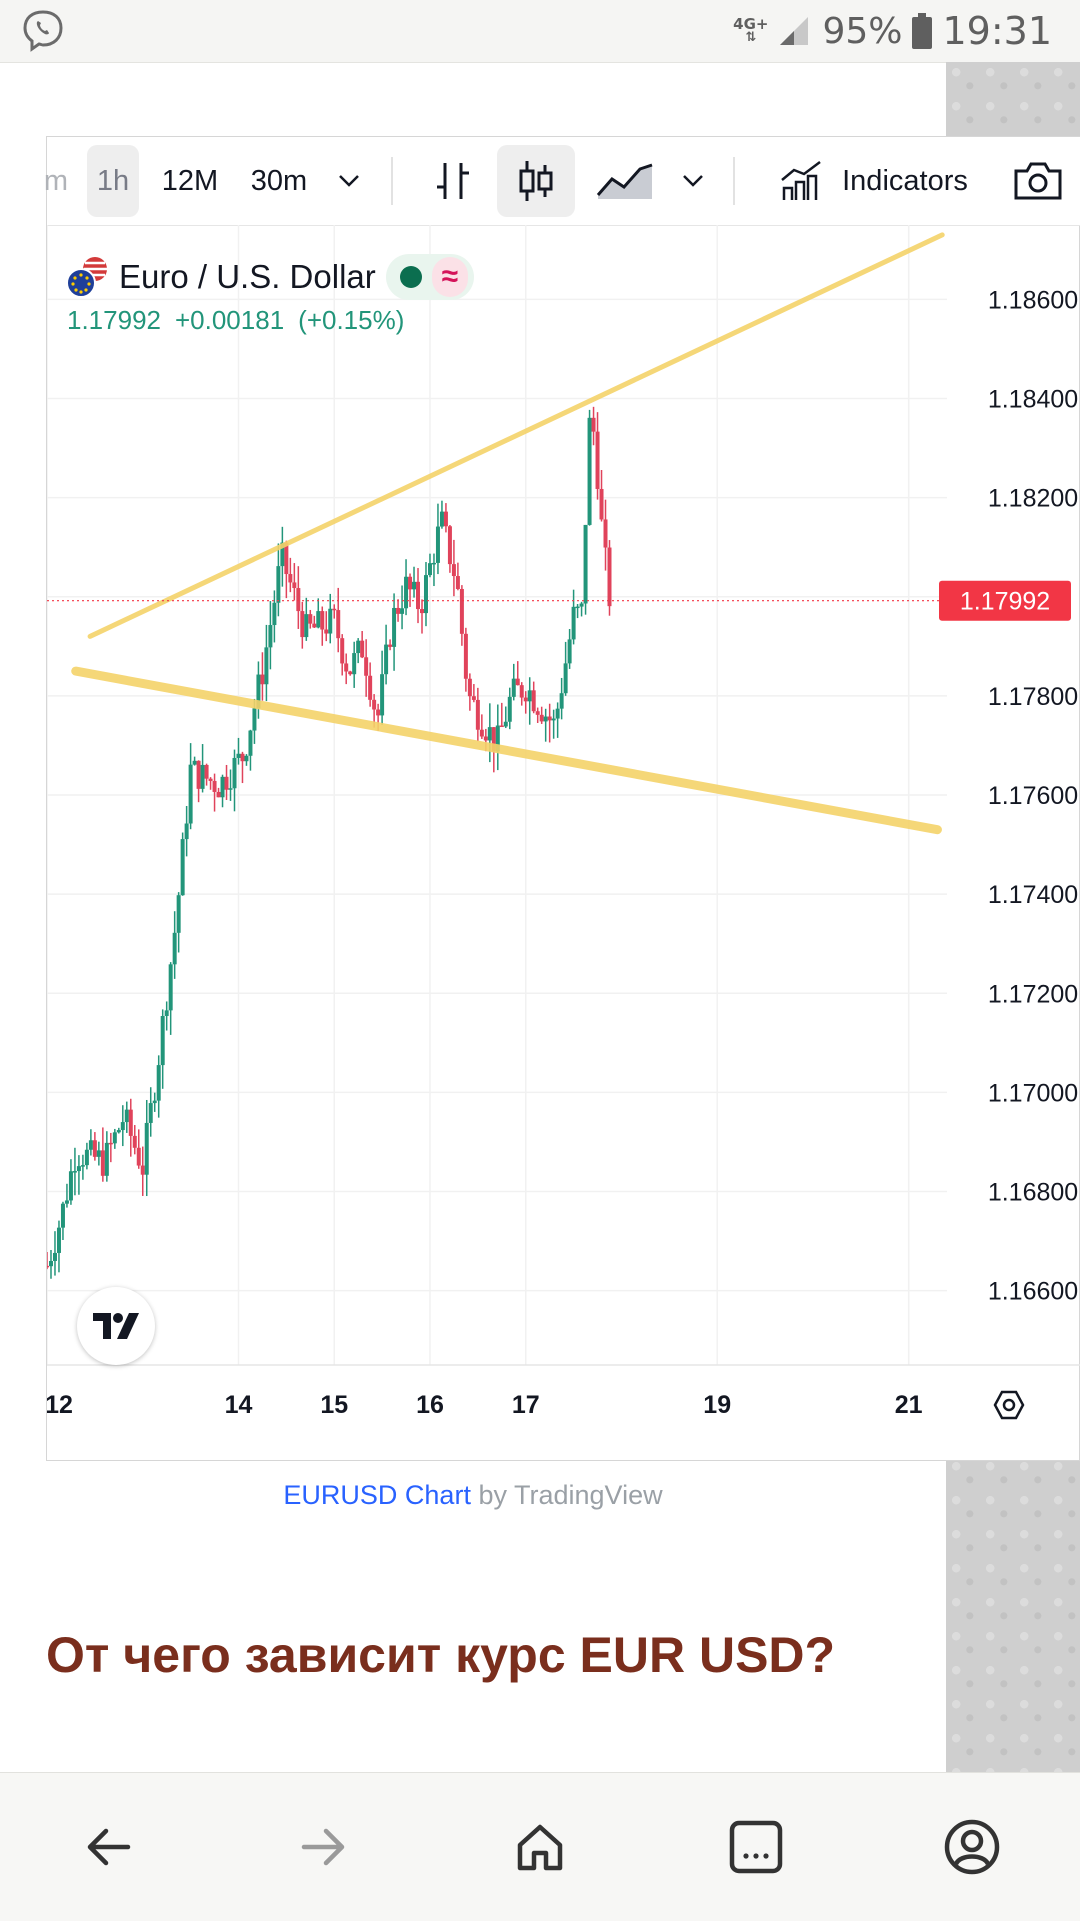 This screenshot has height=1921, width=1080. What do you see at coordinates (377, 1495) in the screenshot?
I see `eurusd-chart-link: EURUSD Chart` at bounding box center [377, 1495].